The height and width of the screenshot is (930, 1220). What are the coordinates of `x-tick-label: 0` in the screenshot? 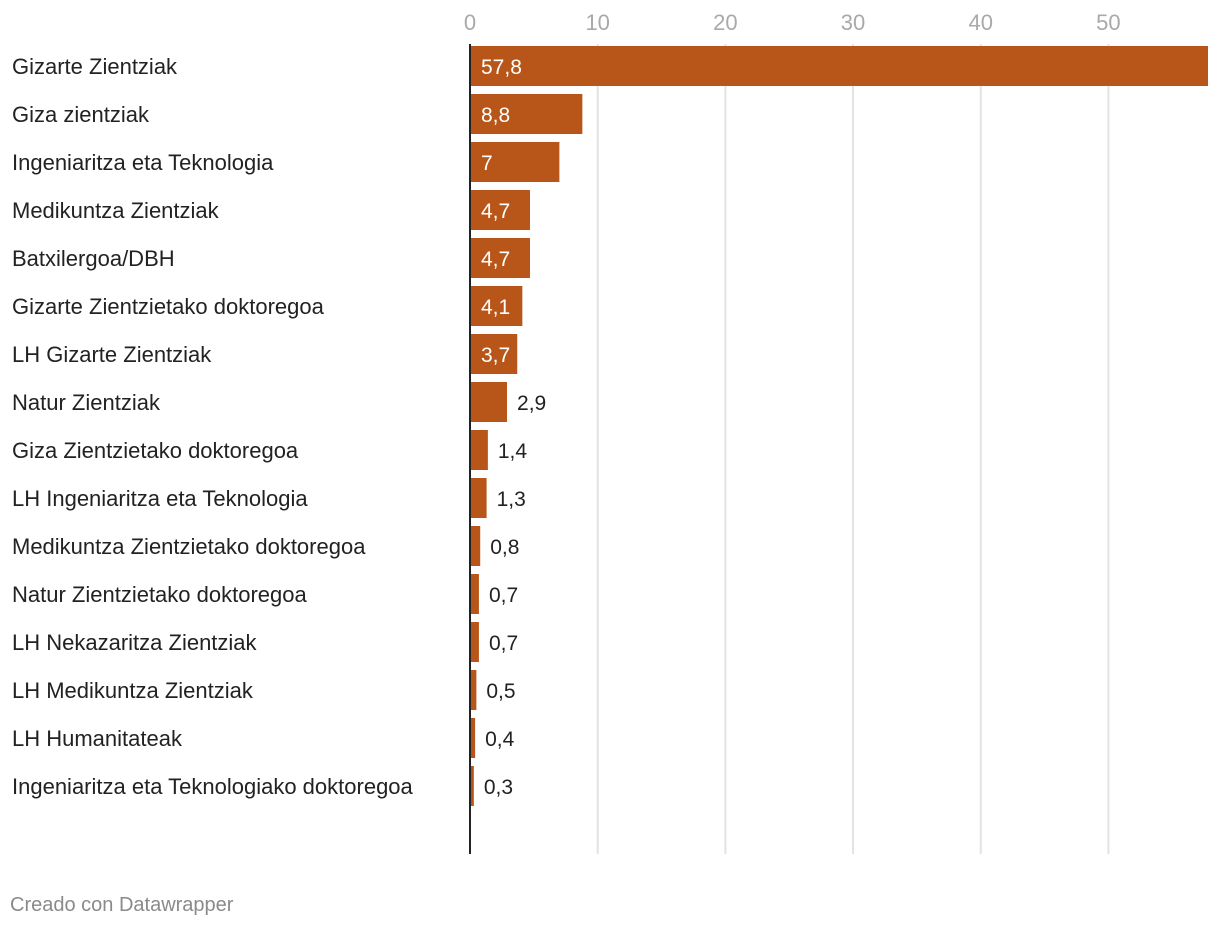 It's located at (470, 22).